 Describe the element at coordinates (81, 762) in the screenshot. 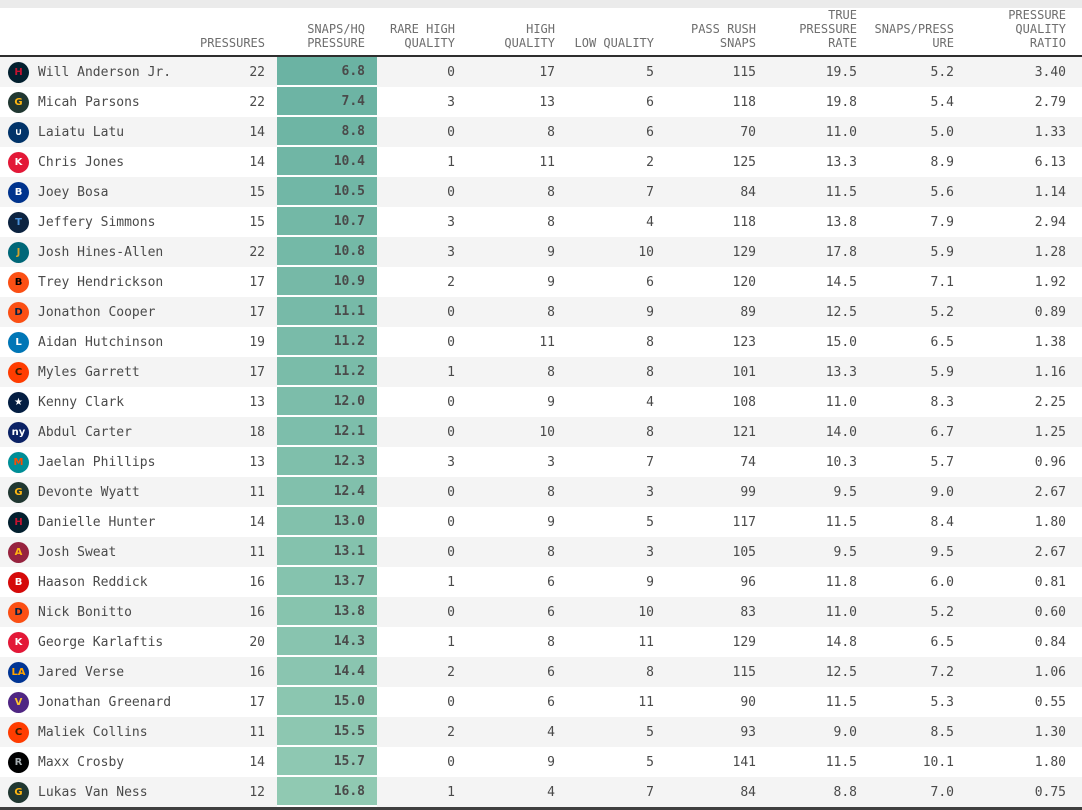

I see `player-name: Maxx Crosby` at that location.